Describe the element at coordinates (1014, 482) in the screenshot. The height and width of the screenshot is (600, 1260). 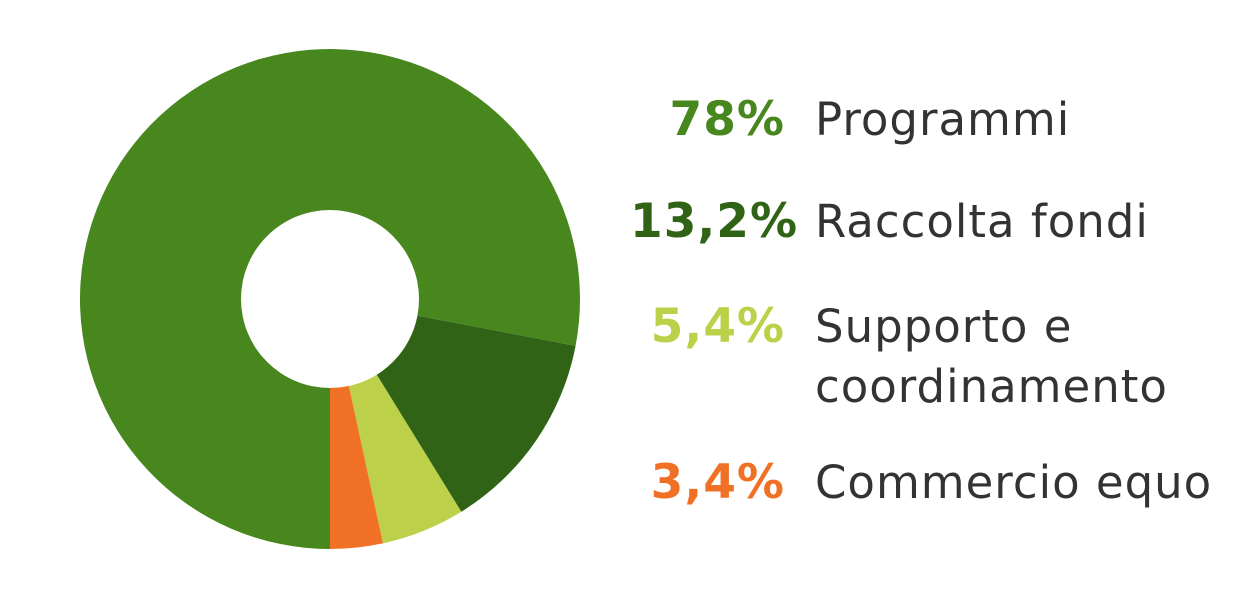
I see `legend-label-commercio-equo: Commercio equo` at that location.